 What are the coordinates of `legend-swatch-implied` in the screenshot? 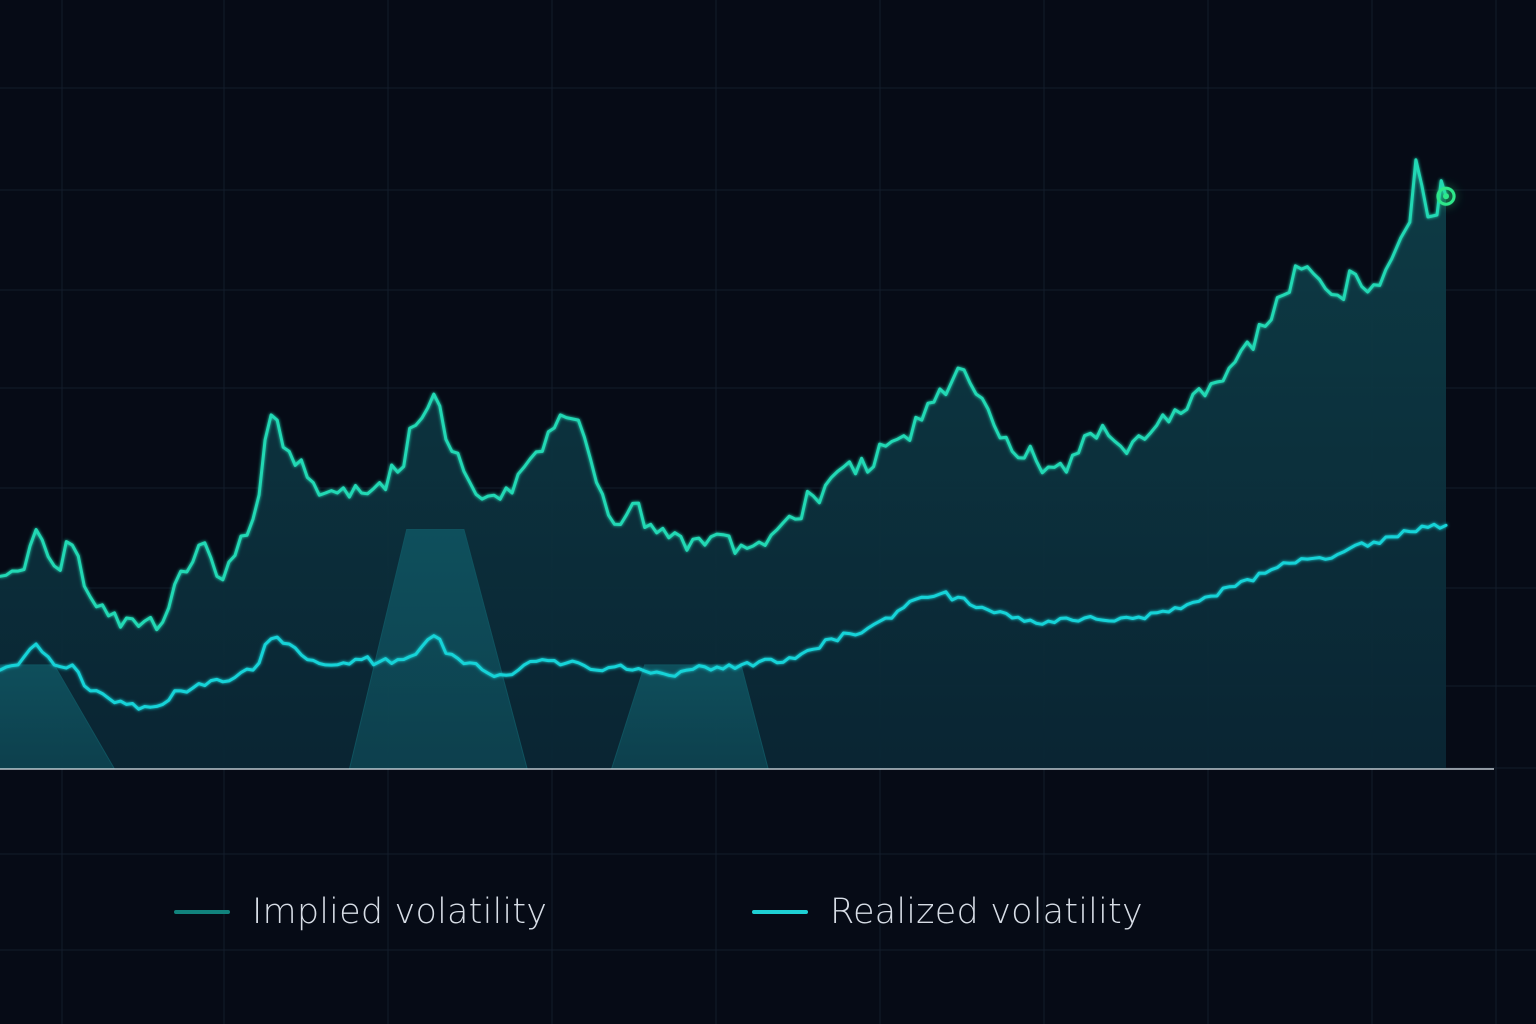 It's located at (202, 912).